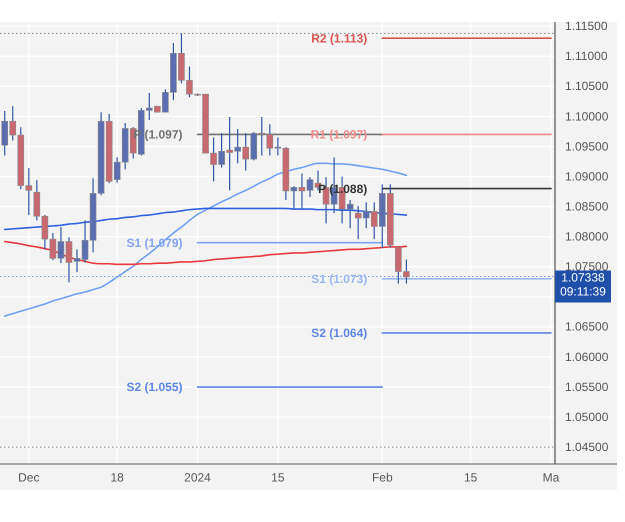  What do you see at coordinates (587, 417) in the screenshot?
I see `y-tick-label: 1.05000` at bounding box center [587, 417].